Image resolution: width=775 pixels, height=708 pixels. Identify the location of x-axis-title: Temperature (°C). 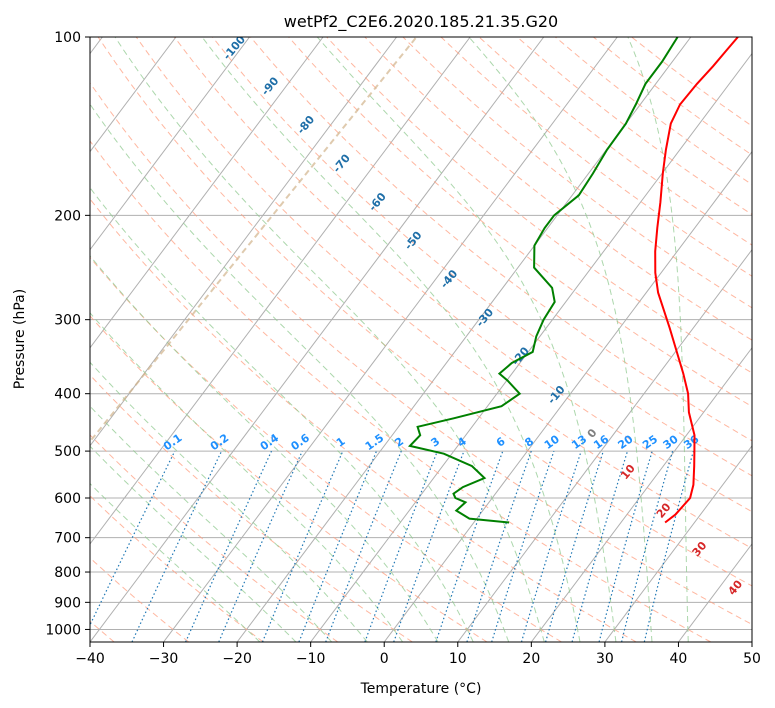
(421, 689).